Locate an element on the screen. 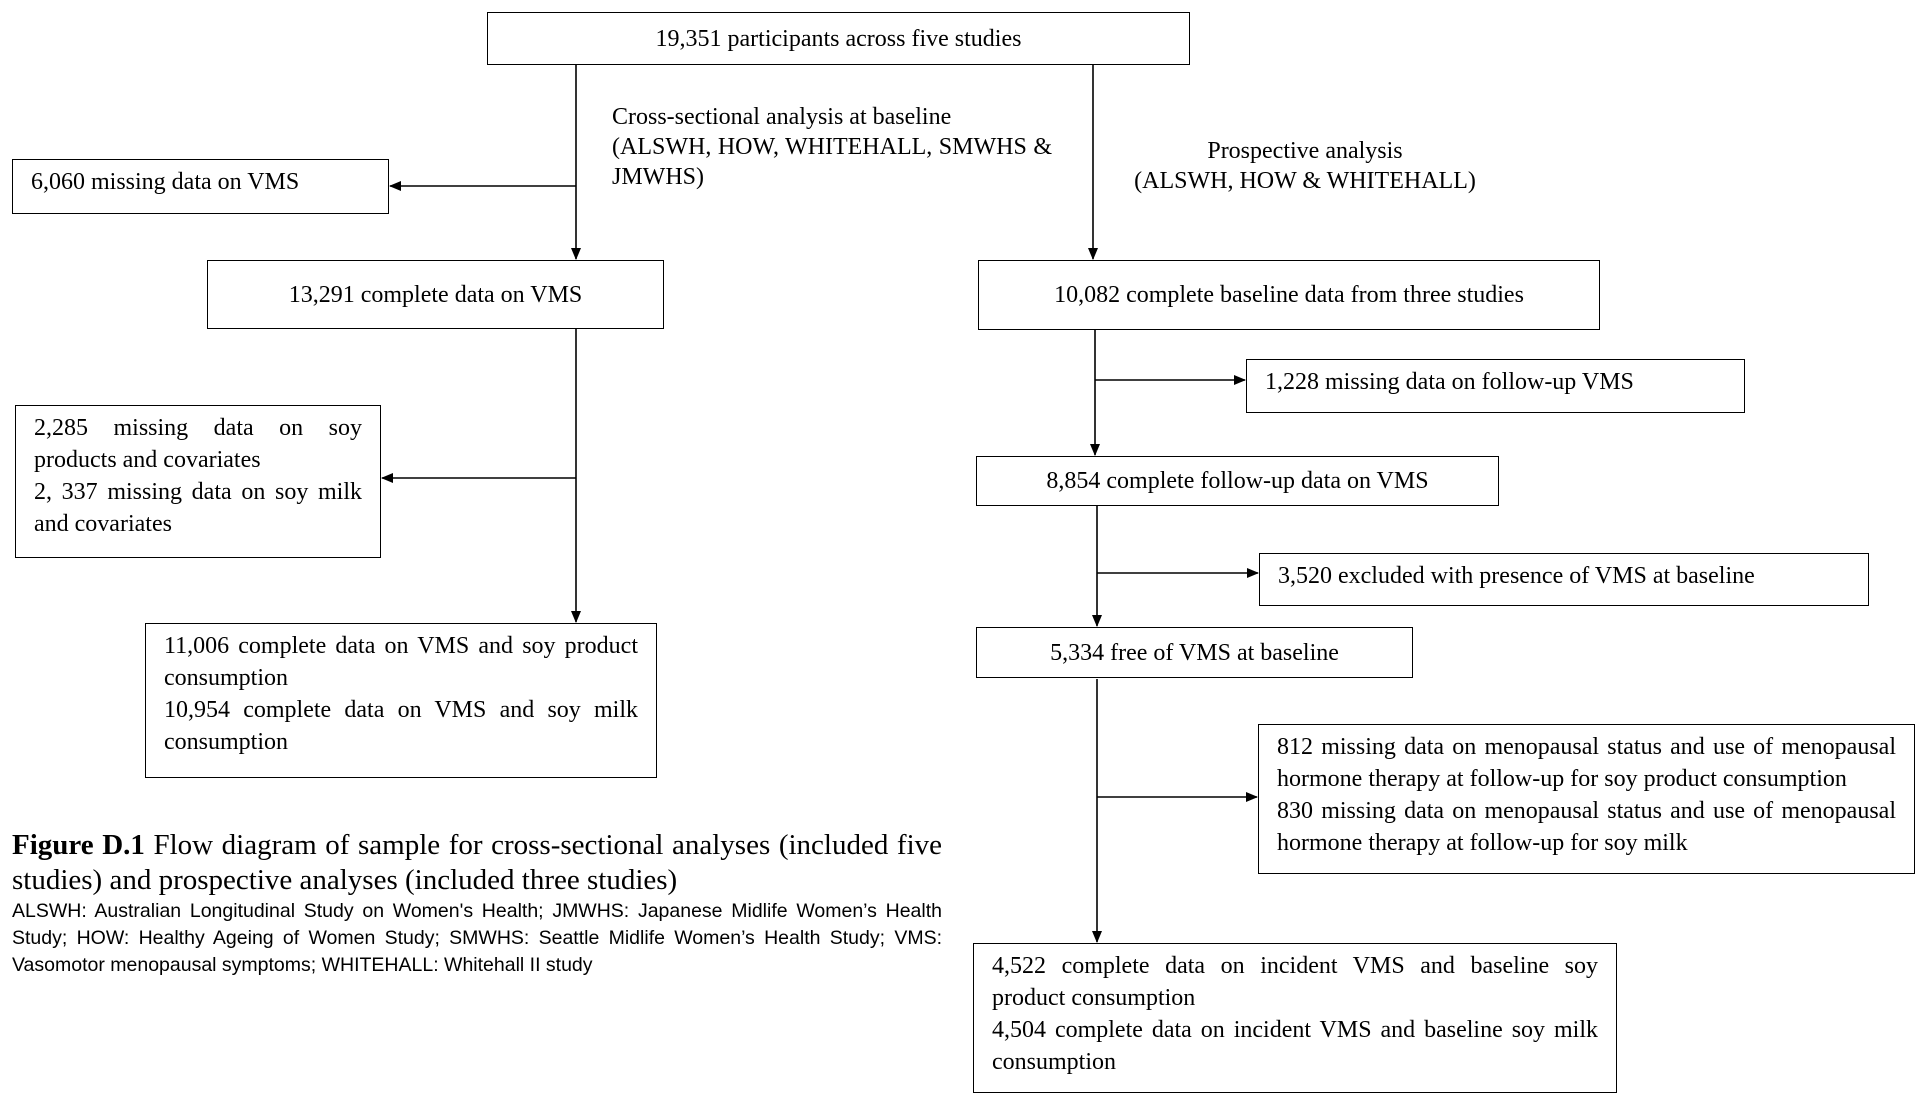 This screenshot has width=1917, height=1094. label-line: Prospective analysis is located at coordinates (1305, 151).